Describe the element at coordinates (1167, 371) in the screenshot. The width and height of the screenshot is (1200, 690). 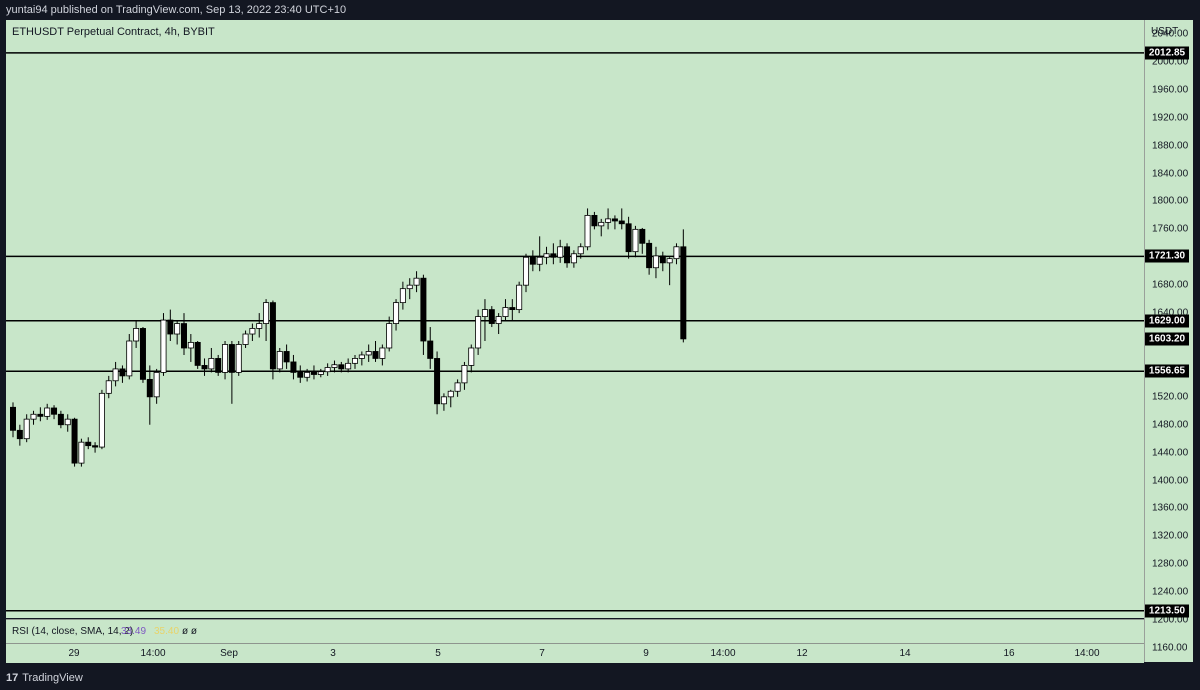
I see `price-level-label: 1556.65` at that location.